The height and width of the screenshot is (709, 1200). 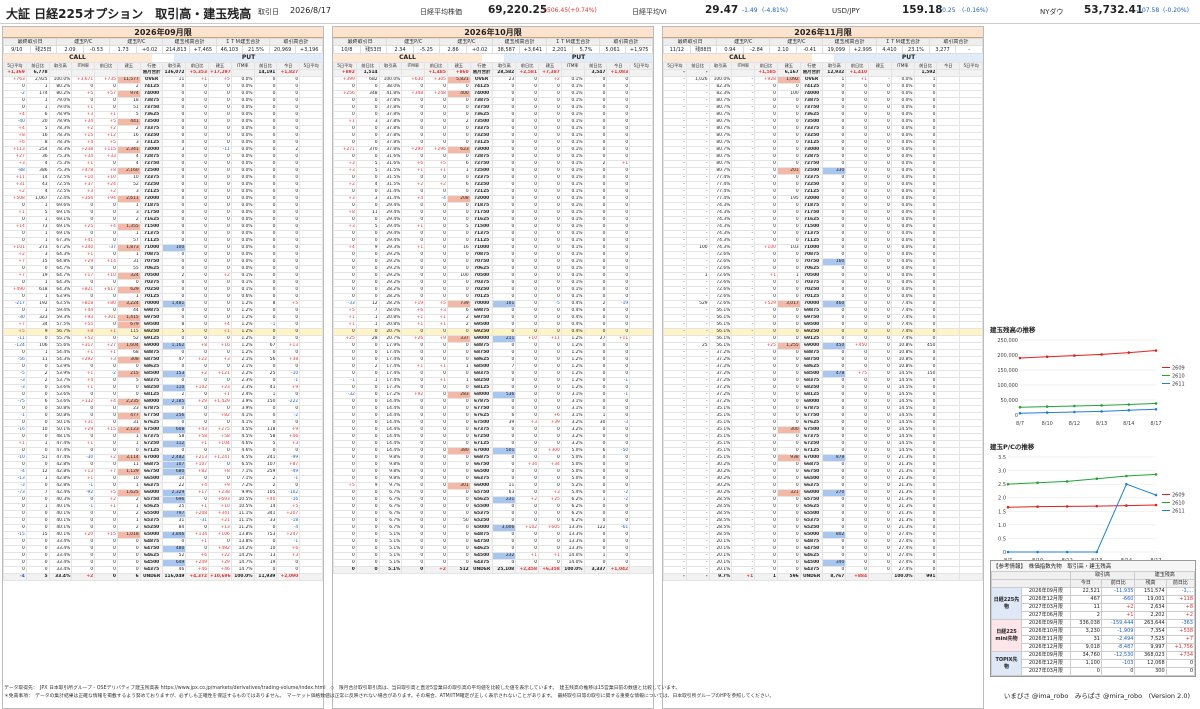 I want to click on table-row: 0 0 33.4% 0 0 0 64375 46 +46 +46 14.7% 0 0, so click(x=163, y=570).